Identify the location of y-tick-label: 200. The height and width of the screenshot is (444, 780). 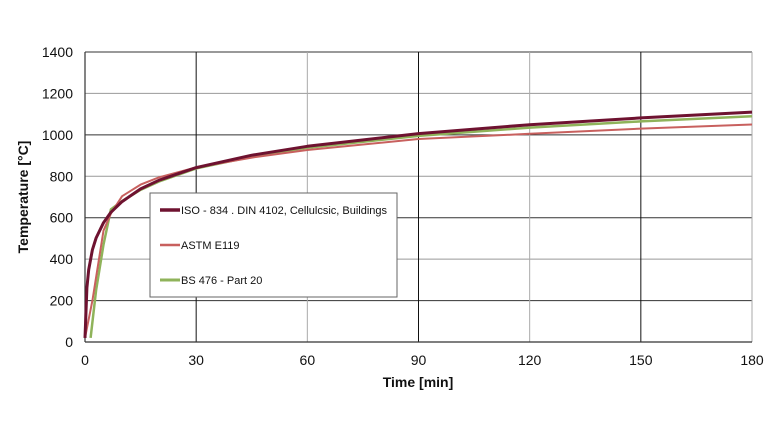
(62, 301).